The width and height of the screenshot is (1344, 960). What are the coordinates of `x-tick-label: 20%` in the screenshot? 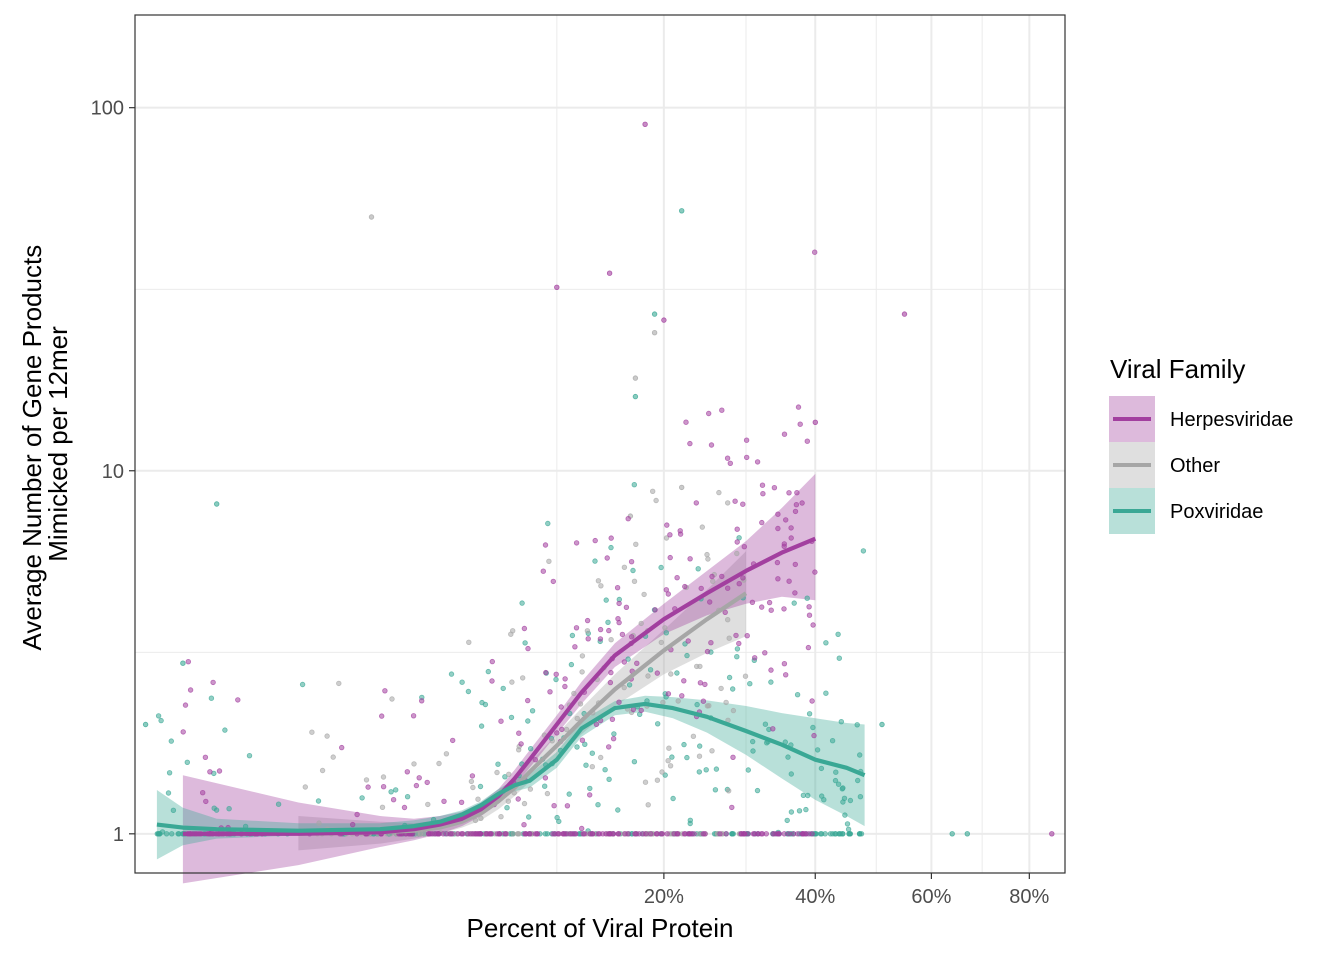 It's located at (664, 897).